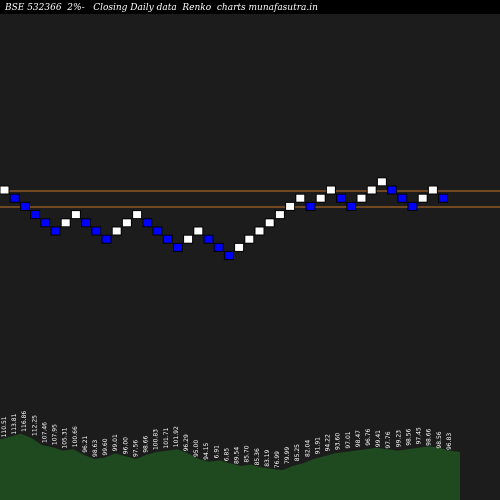  I want to click on volume-label: 6.85, so click(226, 455).